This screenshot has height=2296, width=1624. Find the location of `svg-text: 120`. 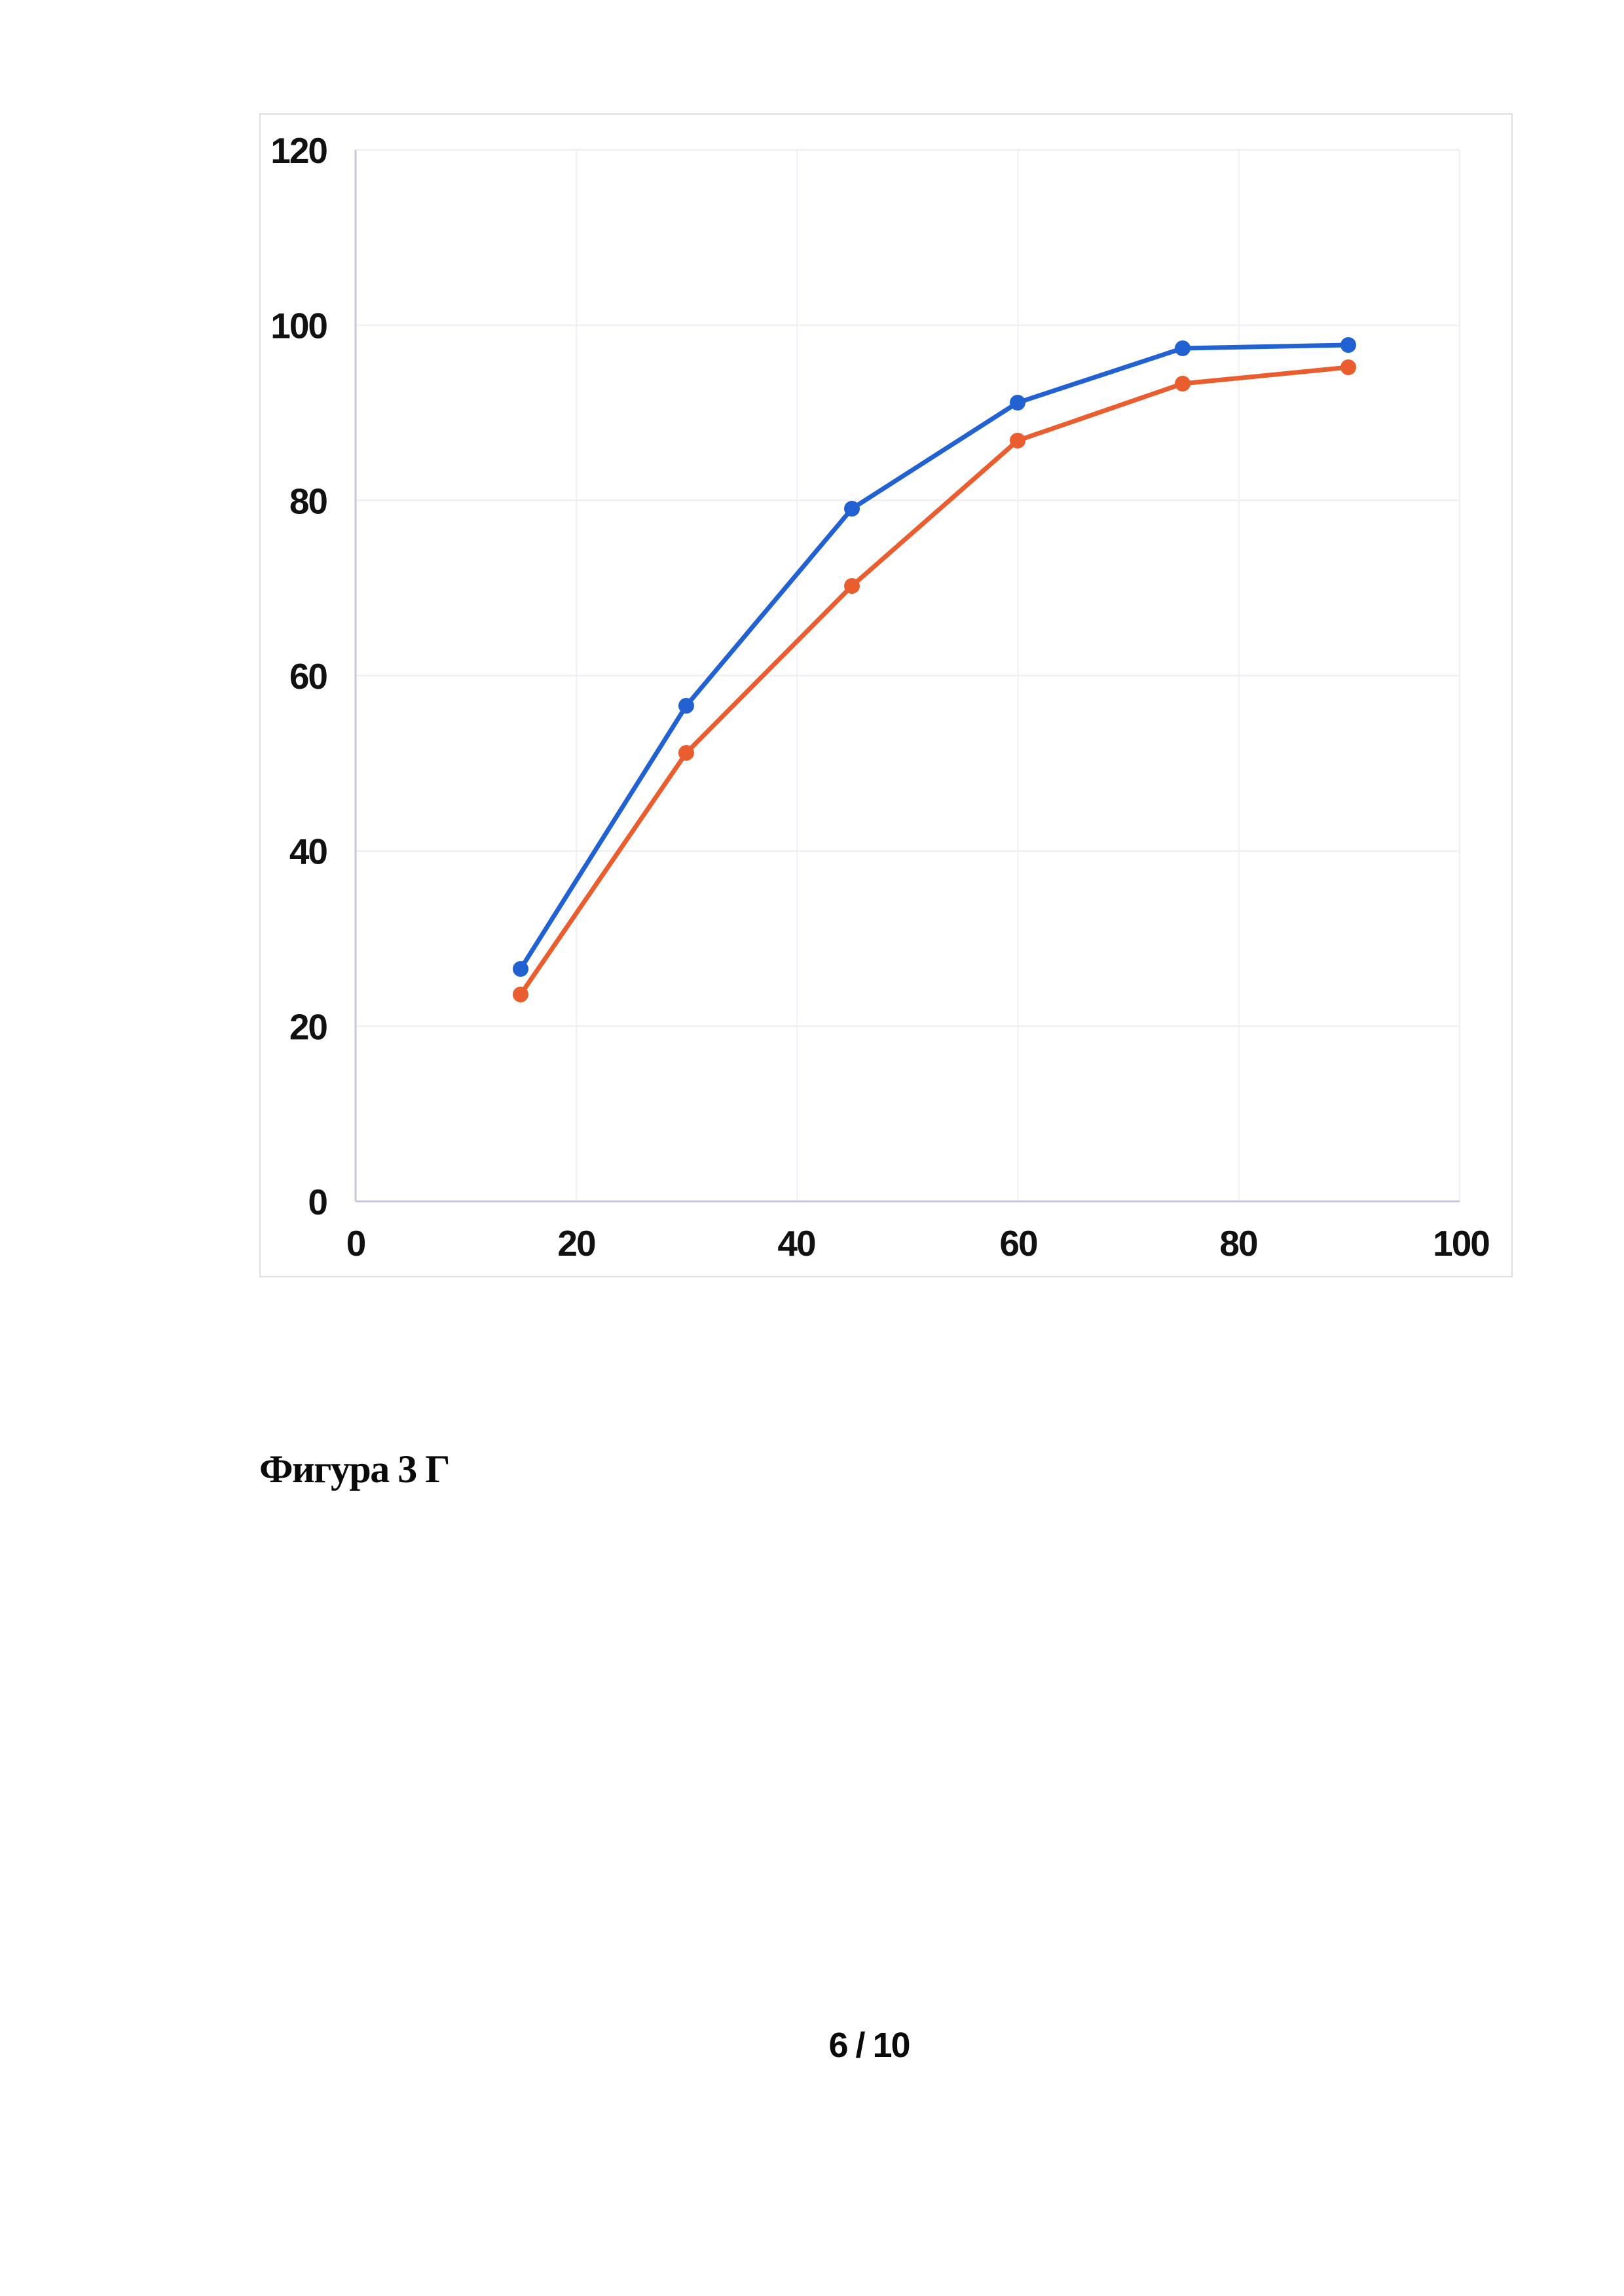

svg-text: 120 is located at coordinates (298, 150).